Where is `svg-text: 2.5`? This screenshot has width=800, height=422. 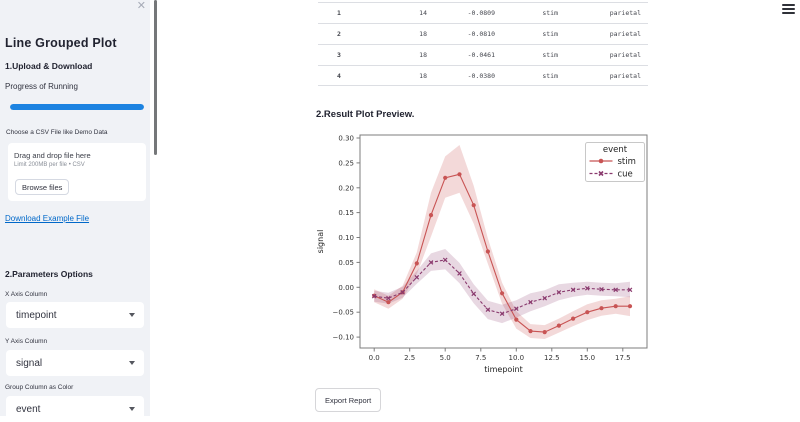 svg-text: 2.5 is located at coordinates (409, 358).